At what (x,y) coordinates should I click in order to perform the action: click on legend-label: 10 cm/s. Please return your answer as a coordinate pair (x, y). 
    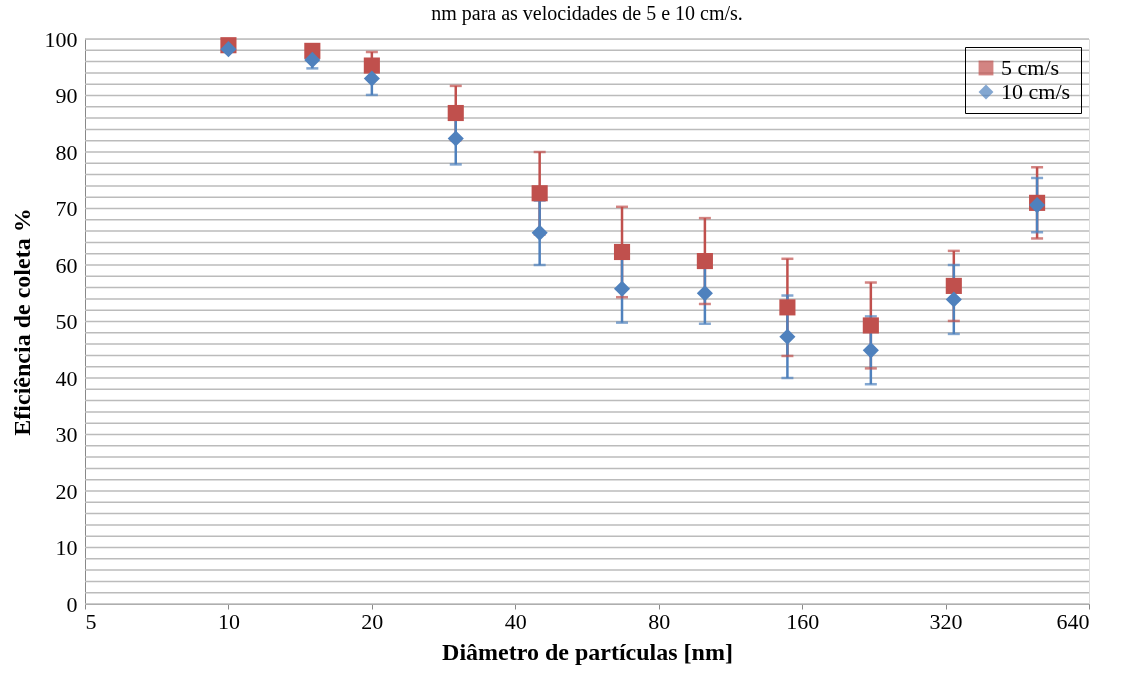
    Looking at the image, I should click on (1036, 91).